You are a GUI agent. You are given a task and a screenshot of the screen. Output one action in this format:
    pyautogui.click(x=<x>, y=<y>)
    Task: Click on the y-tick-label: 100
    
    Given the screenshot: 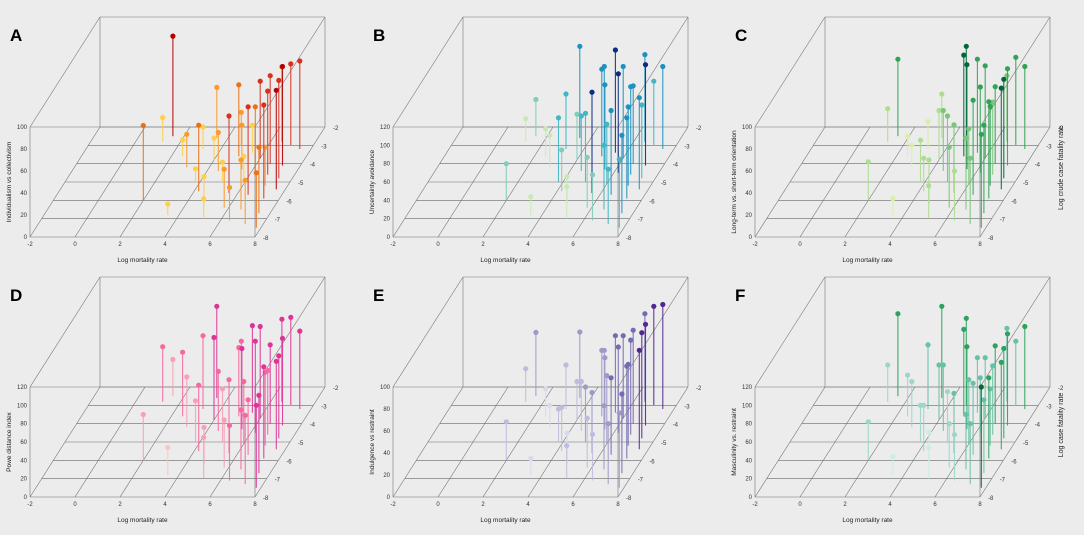 What is the action you would take?
    pyautogui.click(x=22, y=406)
    